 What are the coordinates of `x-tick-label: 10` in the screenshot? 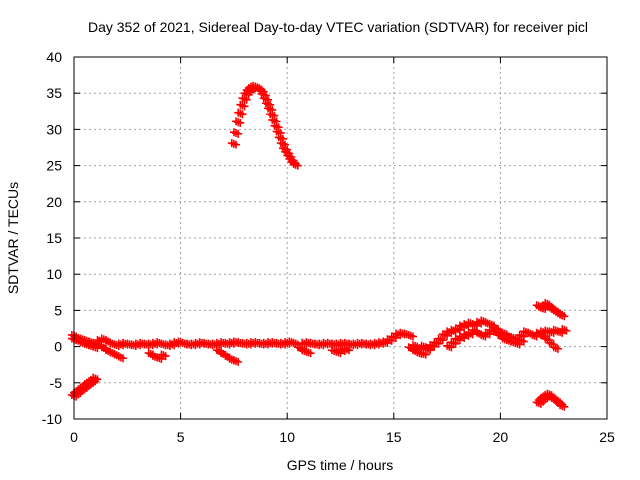 It's located at (287, 437).